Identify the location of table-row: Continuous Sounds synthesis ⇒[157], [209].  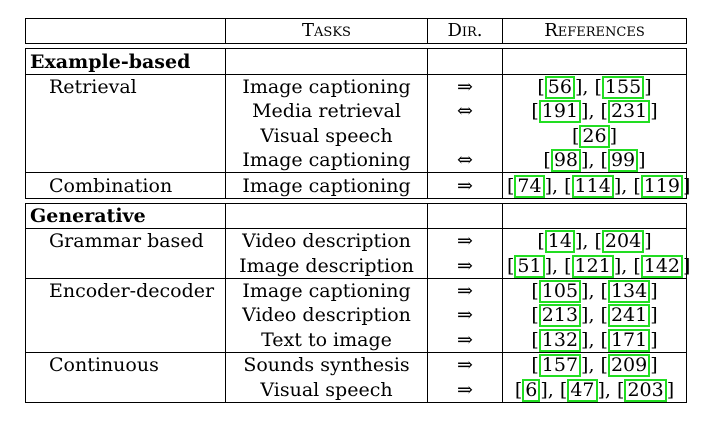
(356, 365).